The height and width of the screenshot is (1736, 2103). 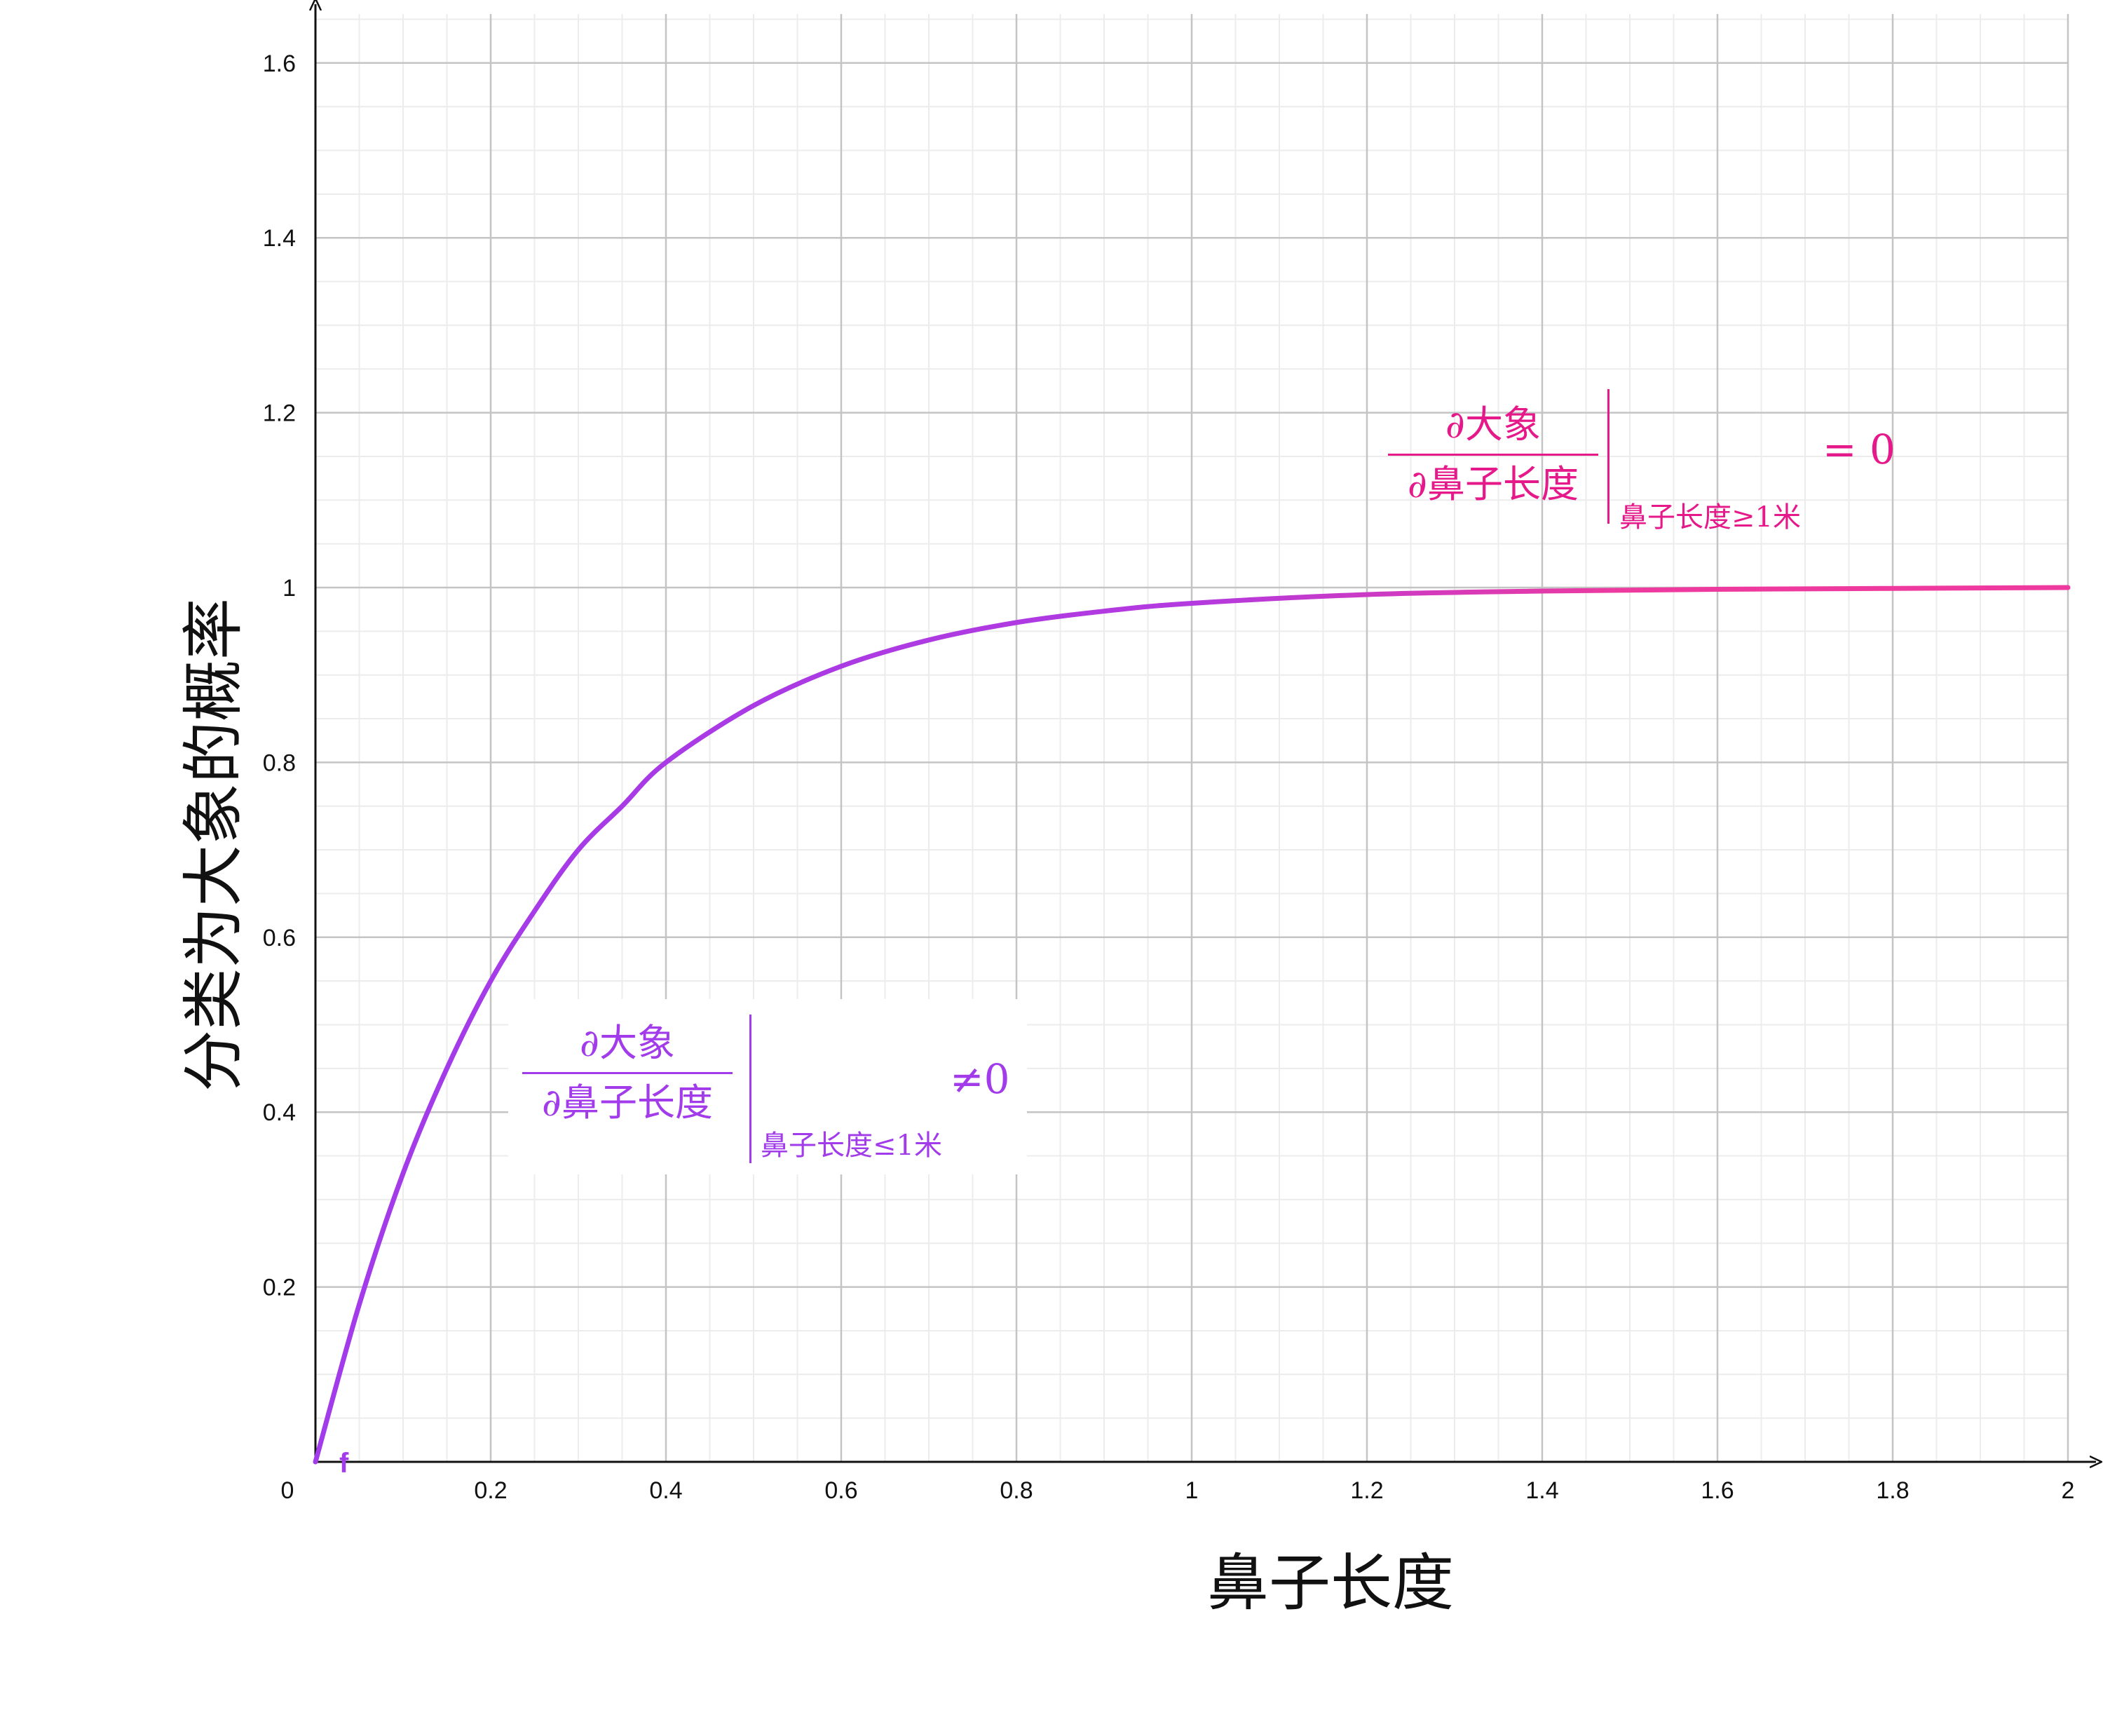 What do you see at coordinates (289, 588) in the screenshot?
I see `y-tick-label: 1` at bounding box center [289, 588].